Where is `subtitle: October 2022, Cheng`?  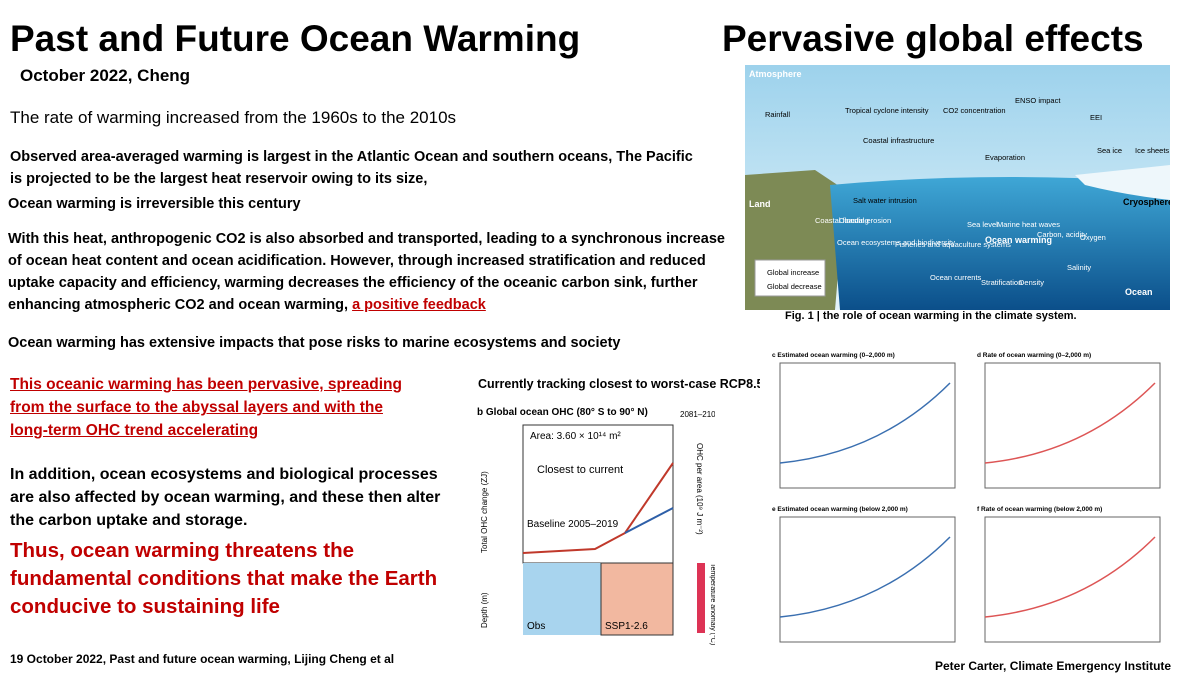
subtitle: October 2022, Cheng is located at coordinates (105, 75).